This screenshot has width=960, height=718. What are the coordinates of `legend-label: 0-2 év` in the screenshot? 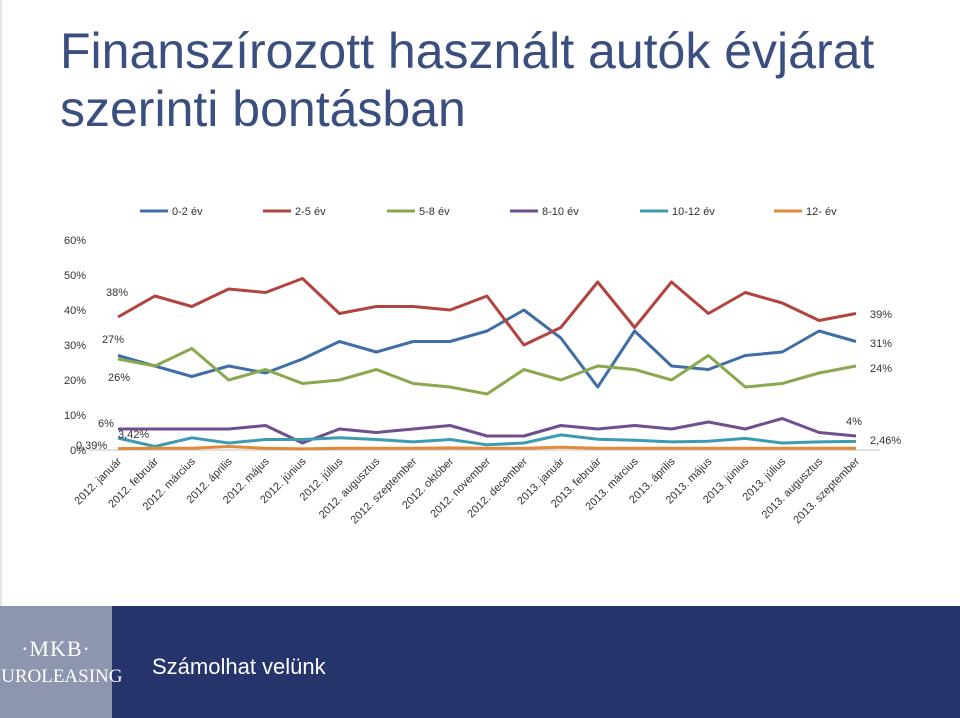 It's located at (187, 212).